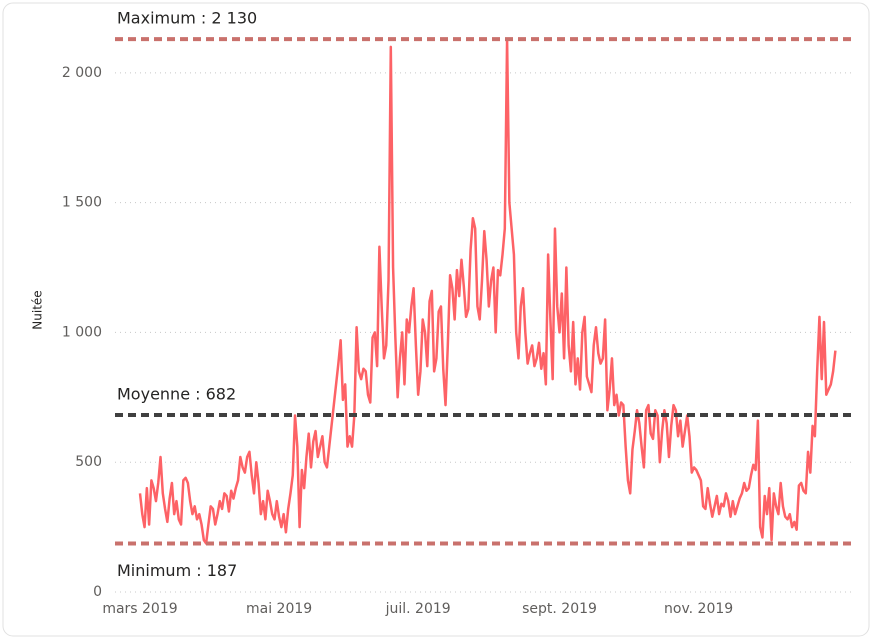  Describe the element at coordinates (177, 570) in the screenshot. I see `reference-label: Minimum : 187` at that location.